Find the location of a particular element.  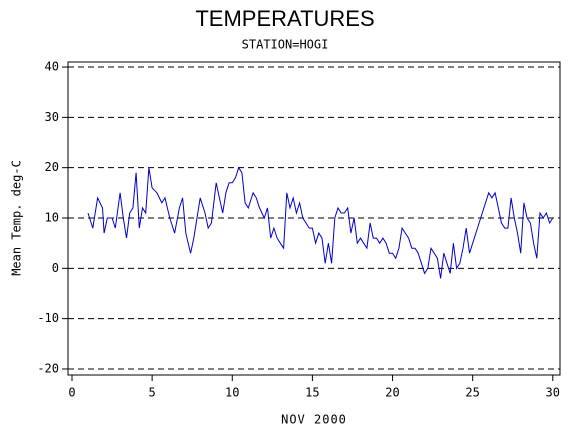

x-tick-label: 25 is located at coordinates (472, 393).